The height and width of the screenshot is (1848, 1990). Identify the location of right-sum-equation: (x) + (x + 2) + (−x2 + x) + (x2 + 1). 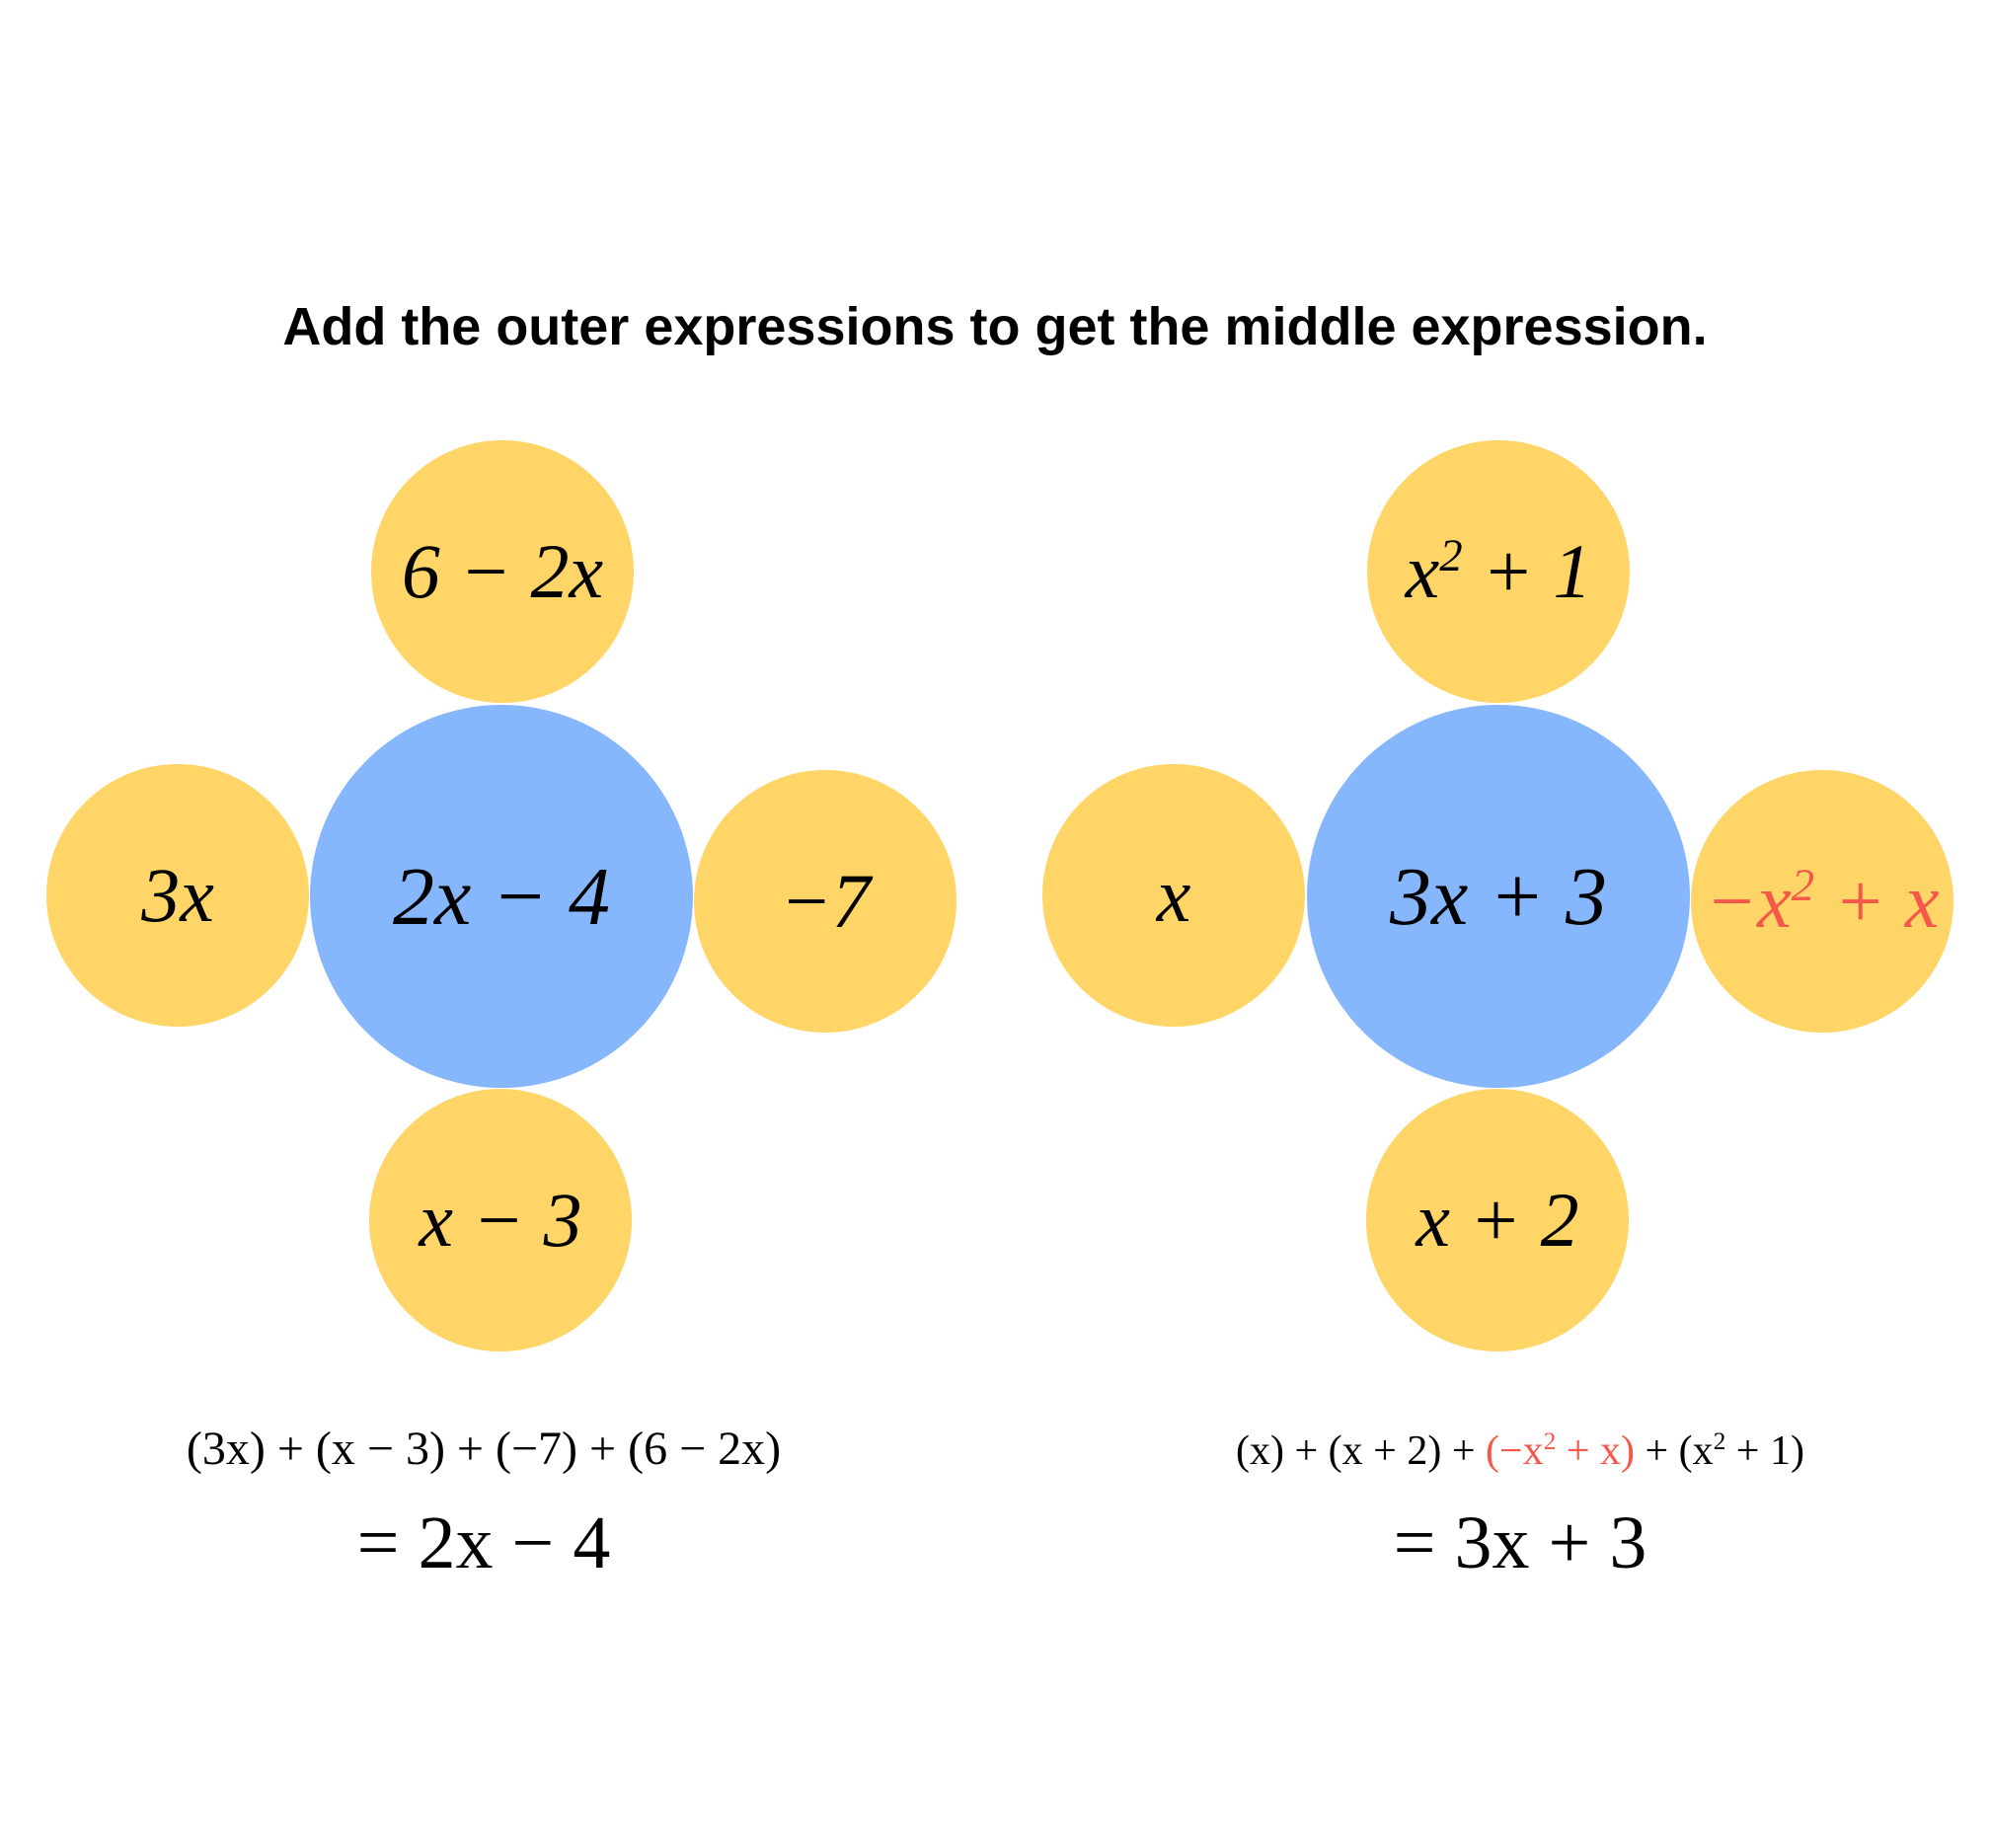
(1520, 1451).